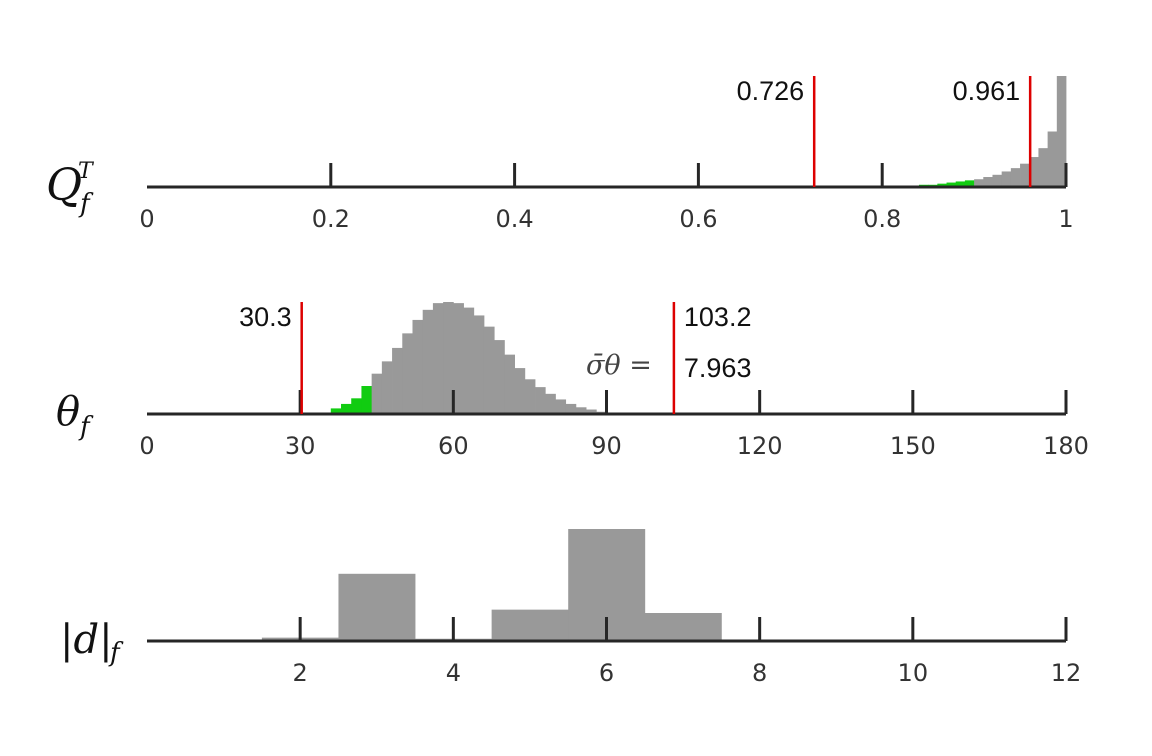 The image size is (1152, 756). What do you see at coordinates (913, 673) in the screenshot?
I see `x-tick-label: 10` at bounding box center [913, 673].